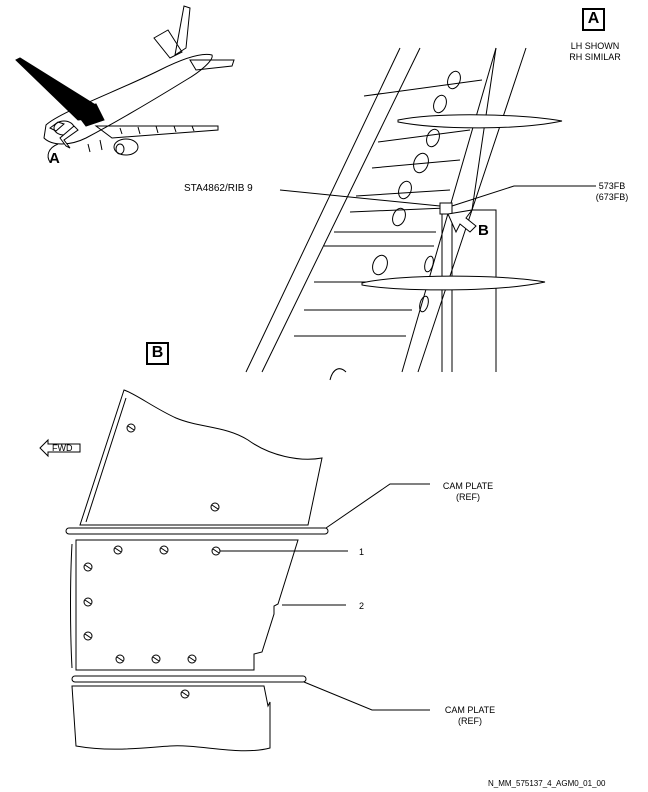  What do you see at coordinates (54, 158) in the screenshot?
I see `view-a-arrow-label: A` at bounding box center [54, 158].